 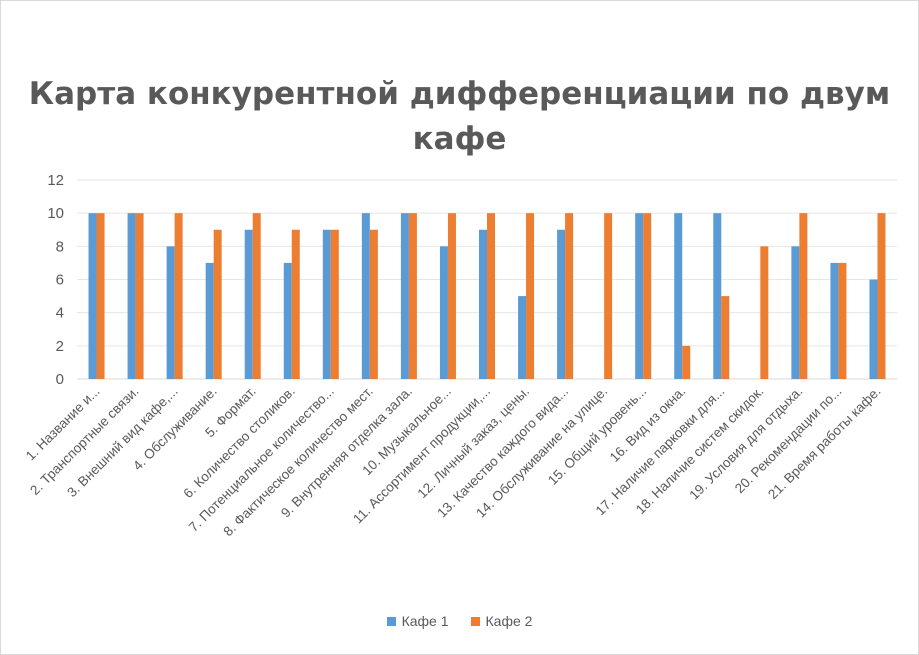 What do you see at coordinates (509, 621) in the screenshot?
I see `legend-label-cafe-2: Кафе 2` at bounding box center [509, 621].